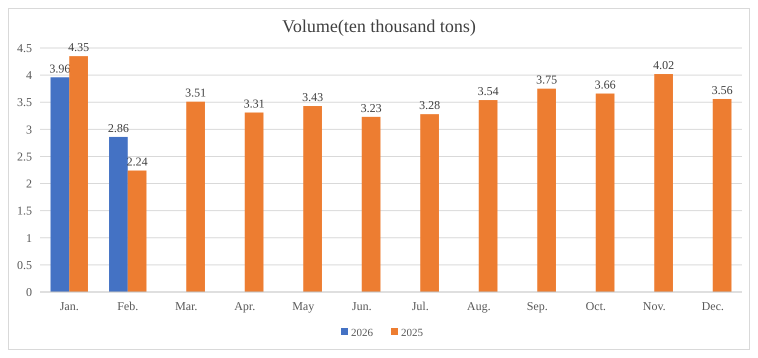 The height and width of the screenshot is (358, 758). Describe the element at coordinates (29, 129) in the screenshot. I see `y-tick-label: 3` at that location.